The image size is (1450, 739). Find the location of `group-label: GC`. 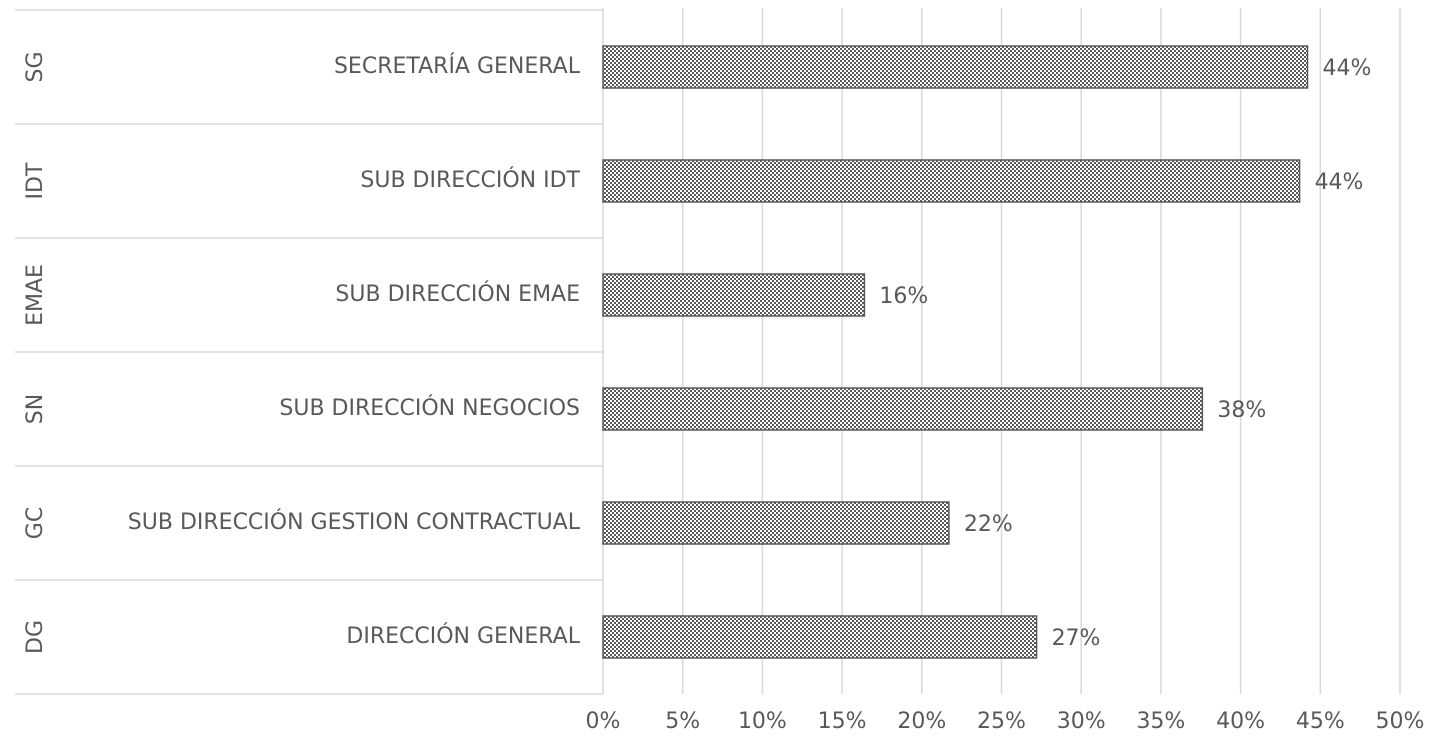

group-label: GC is located at coordinates (35, 523).